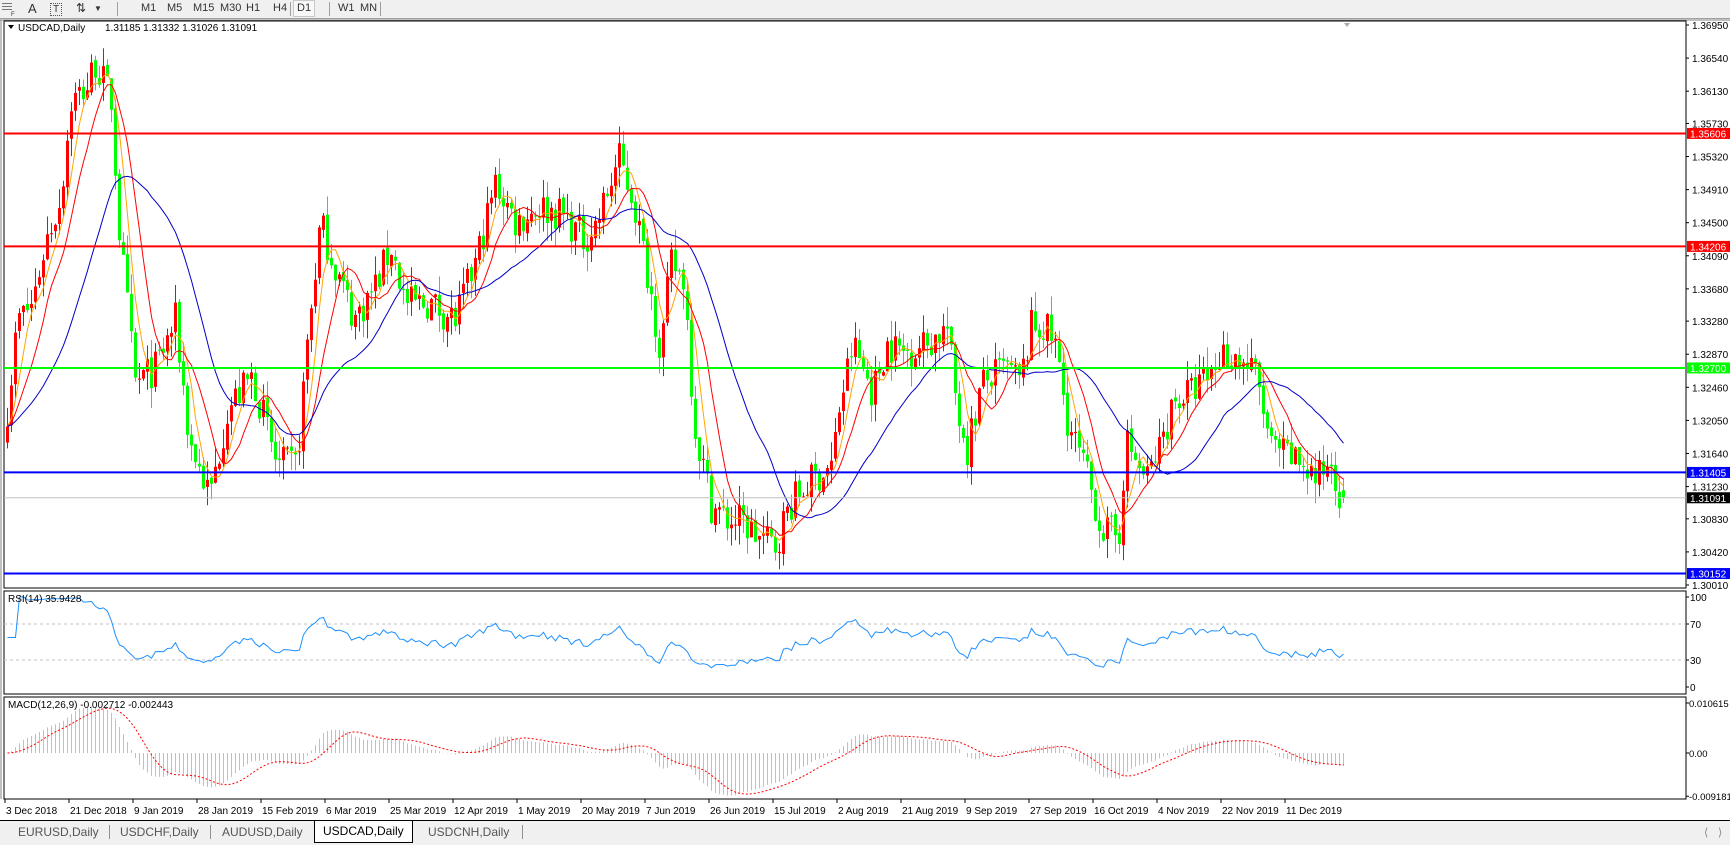  Describe the element at coordinates (1710, 59) in the screenshot. I see `price-tick-label: 1.36540` at that location.